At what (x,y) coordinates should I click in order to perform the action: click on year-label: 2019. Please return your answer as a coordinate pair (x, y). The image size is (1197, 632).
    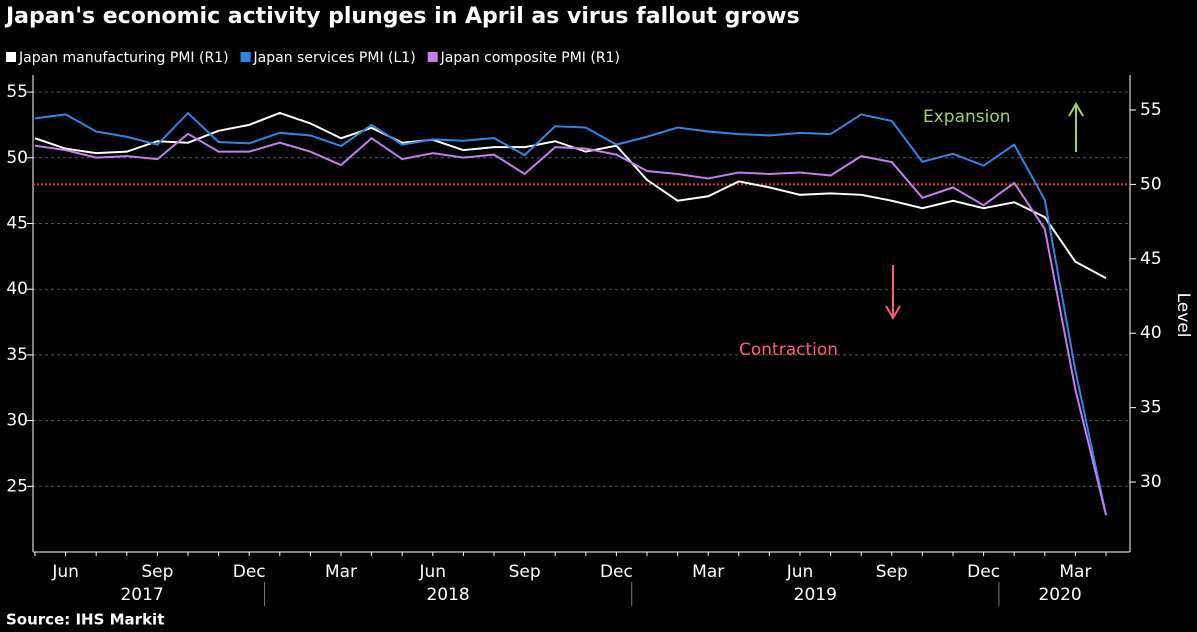
    Looking at the image, I should click on (815, 595).